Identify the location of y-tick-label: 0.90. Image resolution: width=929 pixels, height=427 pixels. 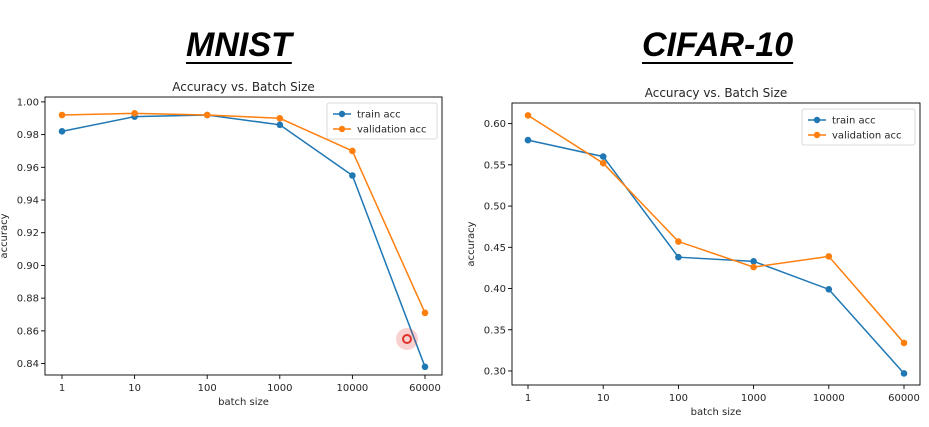
(28, 266).